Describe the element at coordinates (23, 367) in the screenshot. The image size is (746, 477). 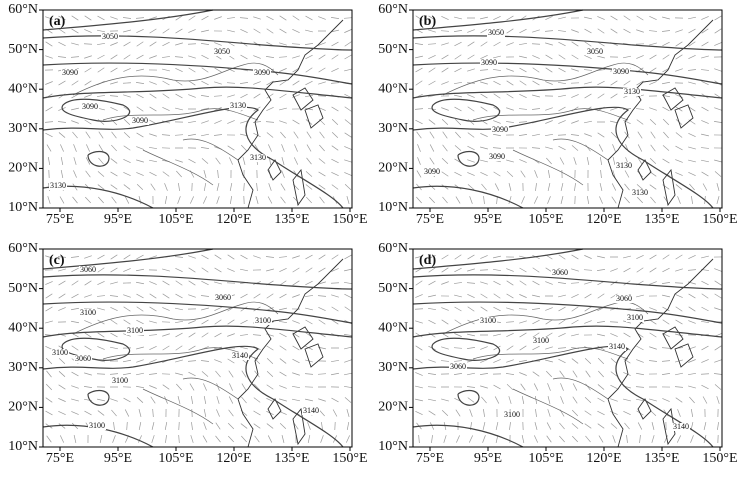
I see `y-tick-label: 30°N` at that location.